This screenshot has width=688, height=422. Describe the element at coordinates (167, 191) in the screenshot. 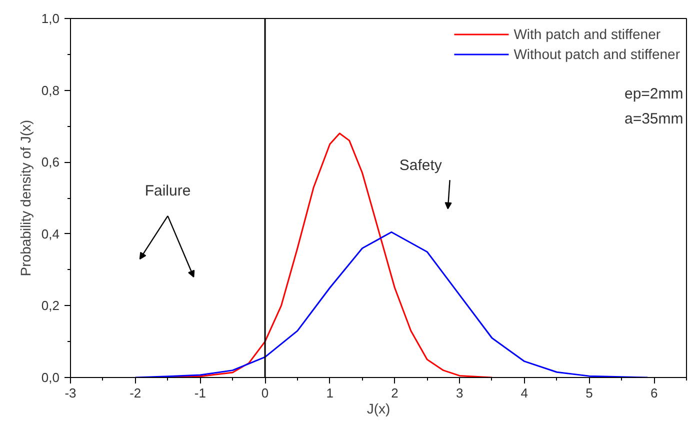

I see `annotation: Failure` at that location.